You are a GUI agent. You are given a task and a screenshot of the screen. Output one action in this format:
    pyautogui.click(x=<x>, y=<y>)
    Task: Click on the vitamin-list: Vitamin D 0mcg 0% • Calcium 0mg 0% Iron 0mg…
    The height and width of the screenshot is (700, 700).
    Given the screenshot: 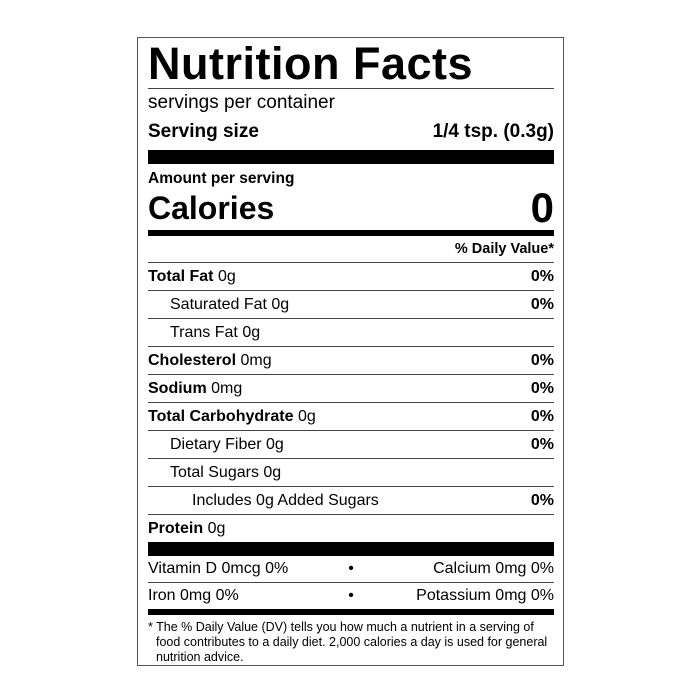 What is the action you would take?
    pyautogui.click(x=351, y=582)
    